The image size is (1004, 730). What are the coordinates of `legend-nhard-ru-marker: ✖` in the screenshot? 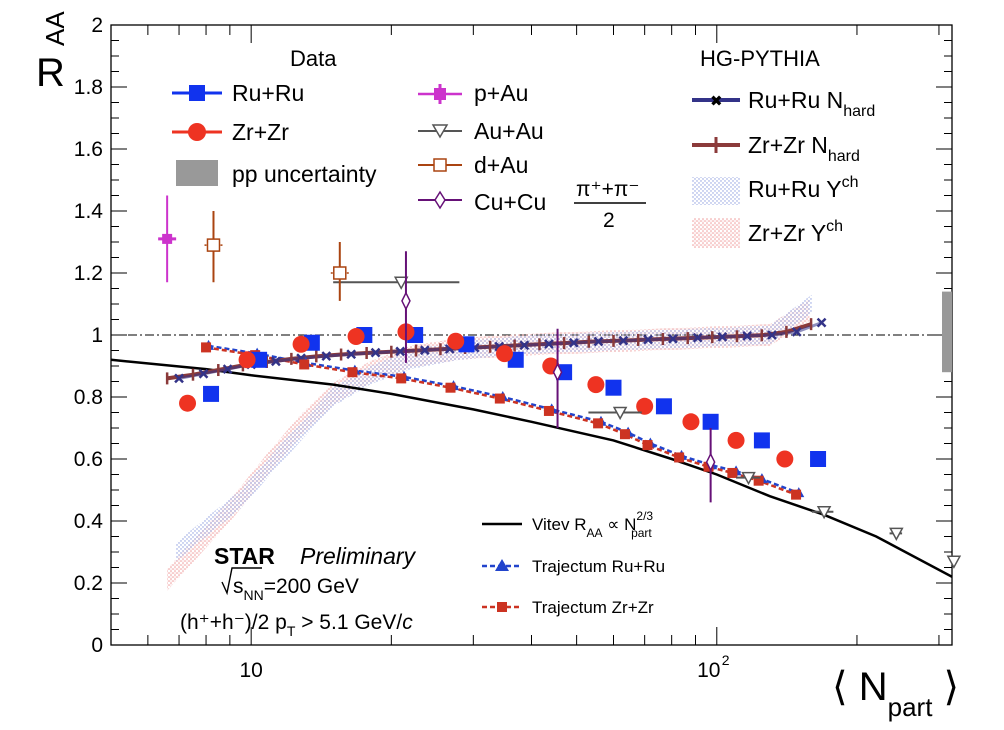 It's located at (716, 101).